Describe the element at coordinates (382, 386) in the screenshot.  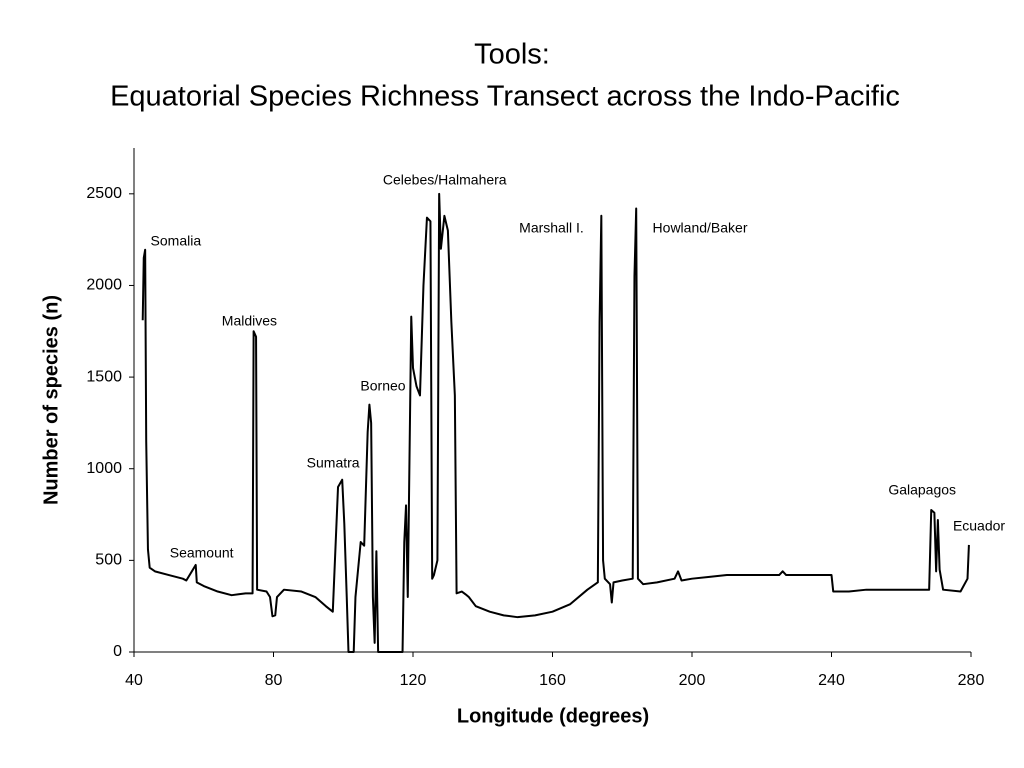
I see `annotation: Borneo` at that location.